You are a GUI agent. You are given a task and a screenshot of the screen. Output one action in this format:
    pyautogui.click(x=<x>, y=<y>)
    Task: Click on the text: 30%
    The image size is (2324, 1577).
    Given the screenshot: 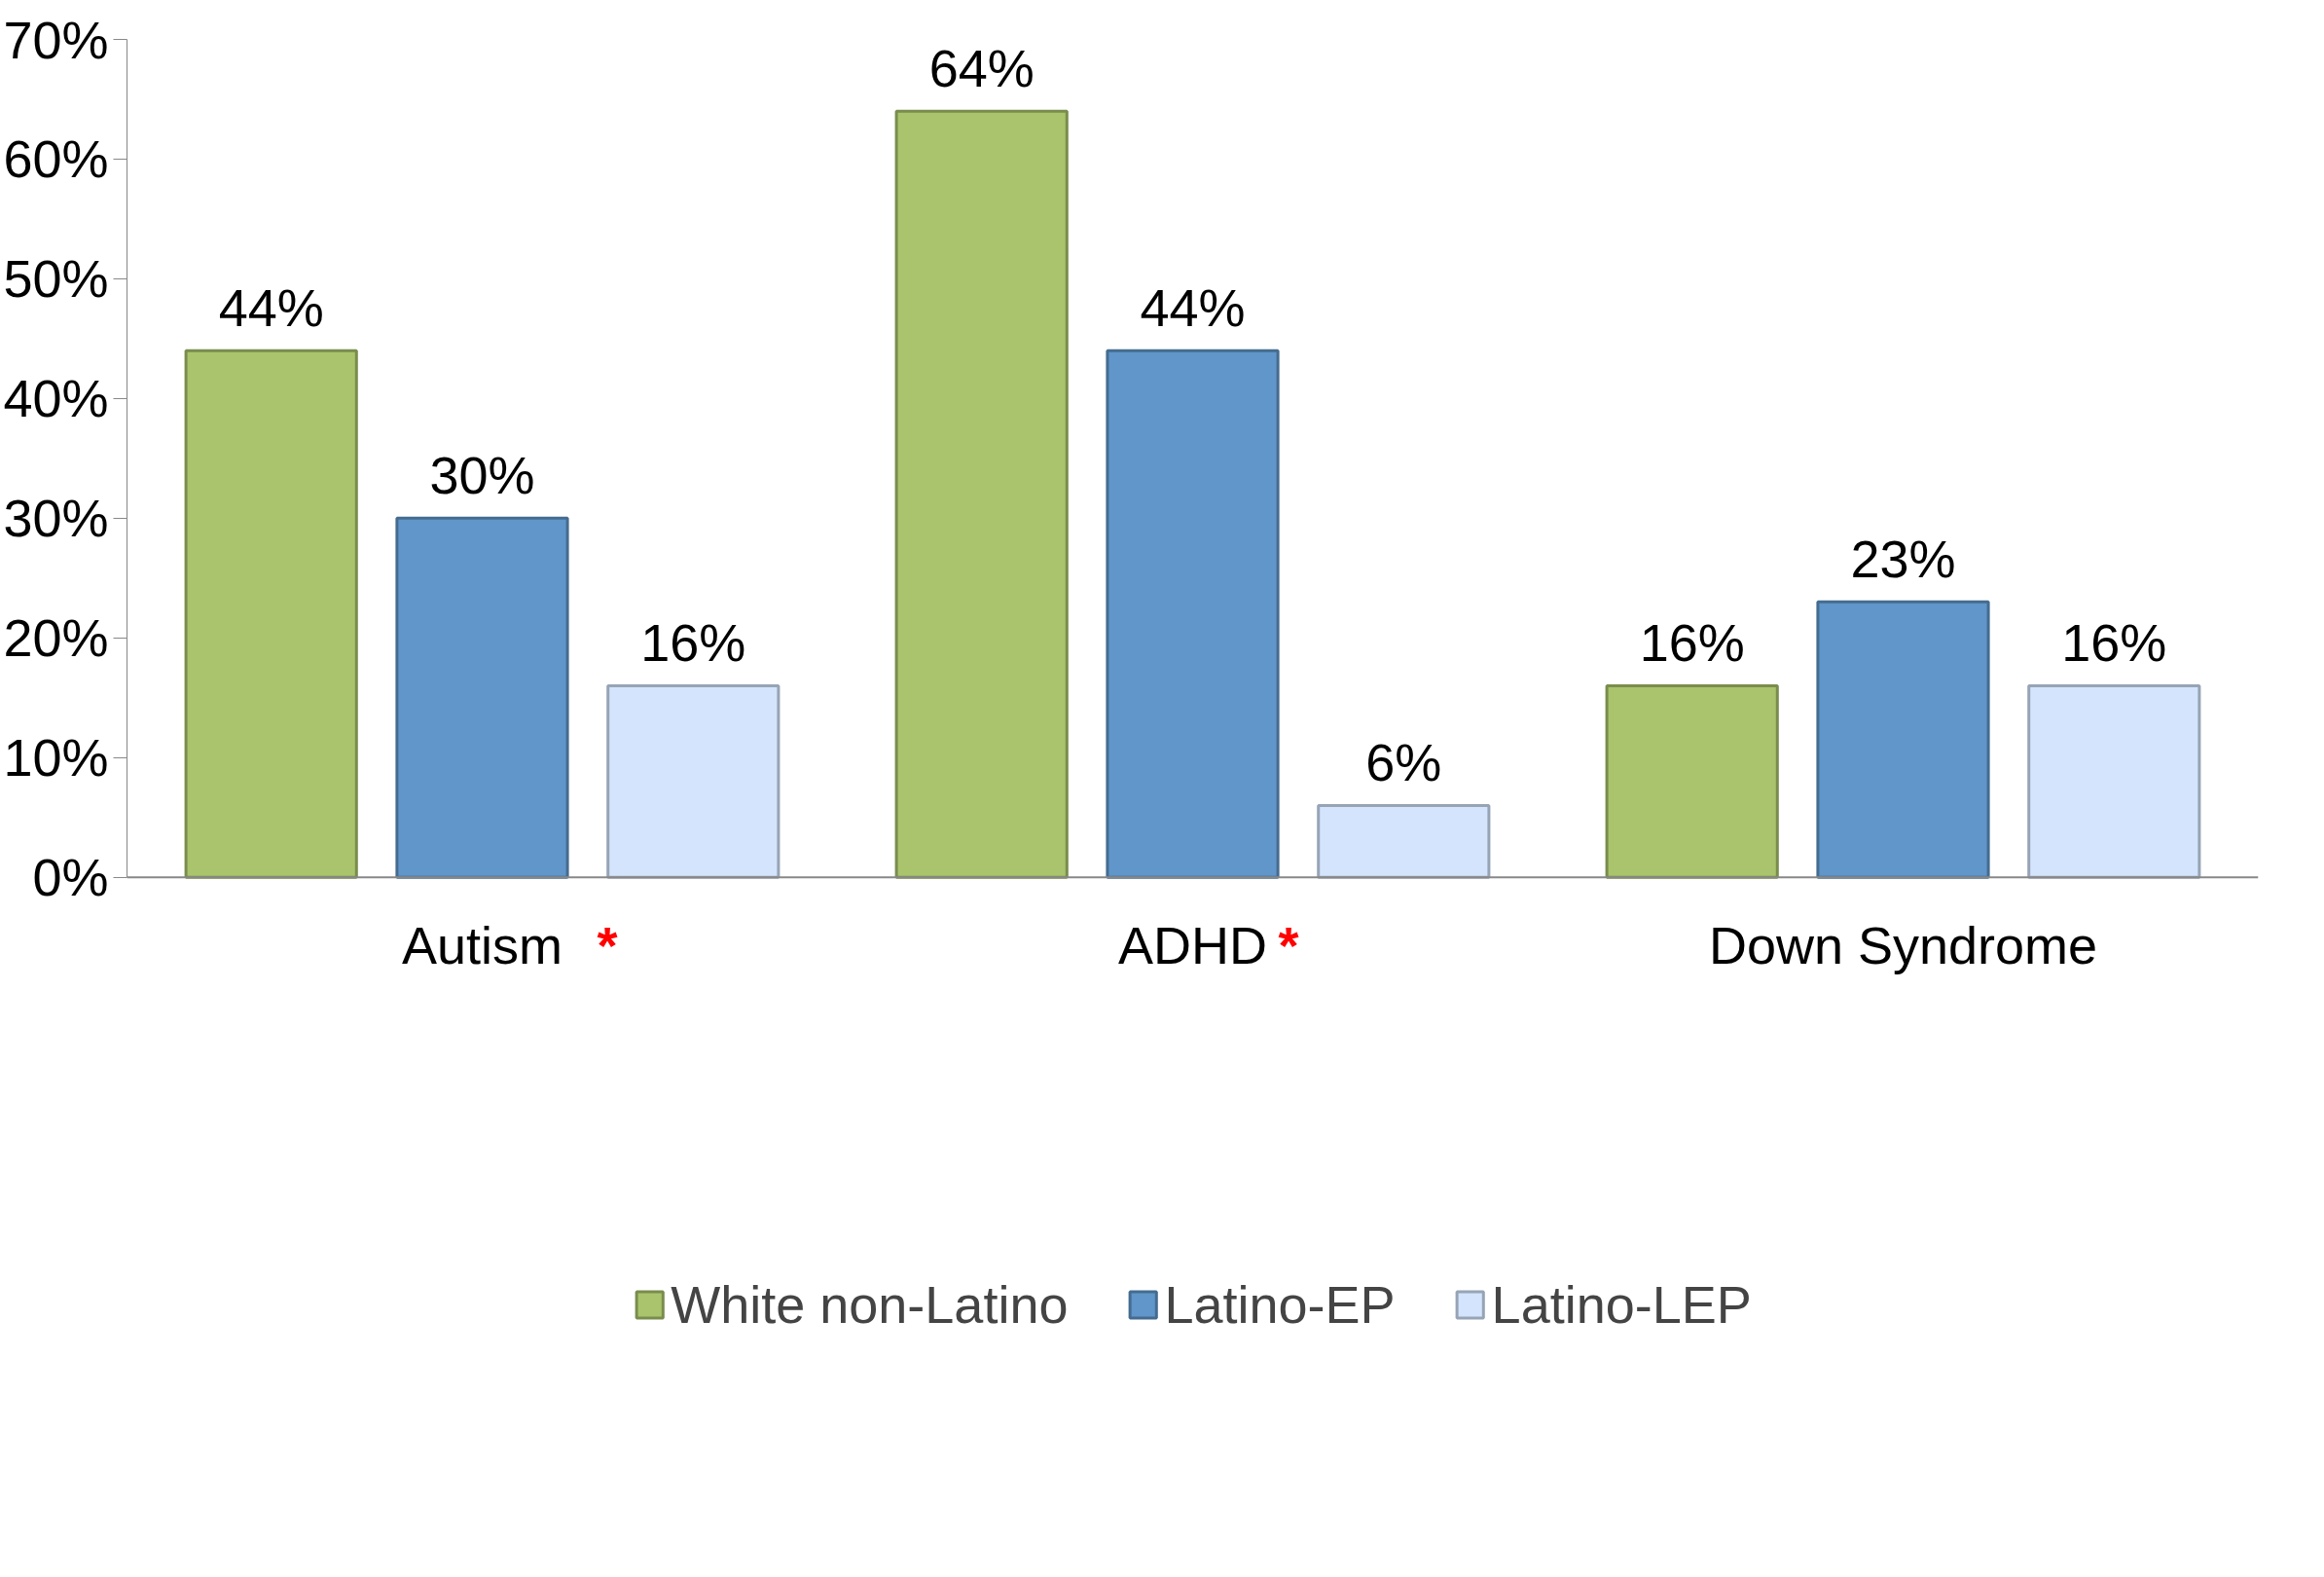 What is the action you would take?
    pyautogui.click(x=482, y=475)
    